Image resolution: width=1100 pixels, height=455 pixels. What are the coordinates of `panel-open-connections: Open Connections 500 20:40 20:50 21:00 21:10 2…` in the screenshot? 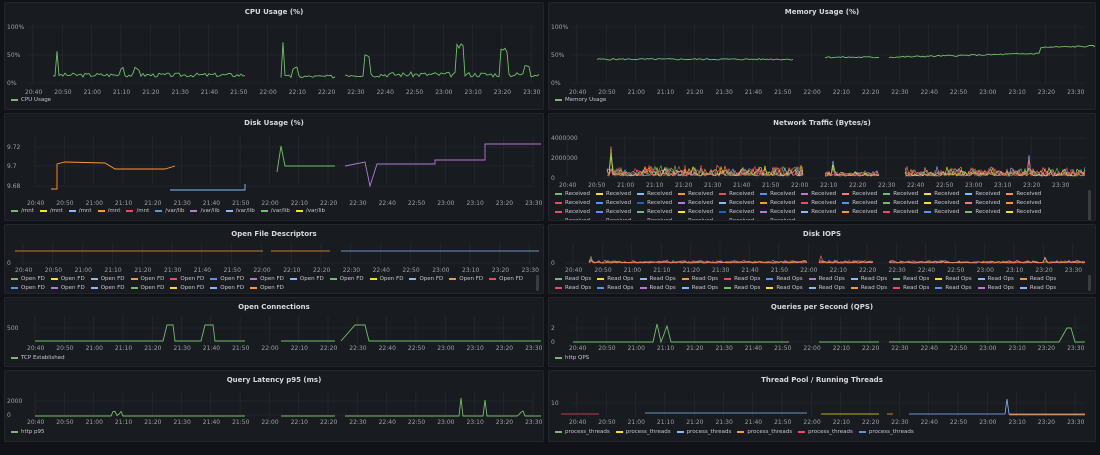 It's located at (274, 332).